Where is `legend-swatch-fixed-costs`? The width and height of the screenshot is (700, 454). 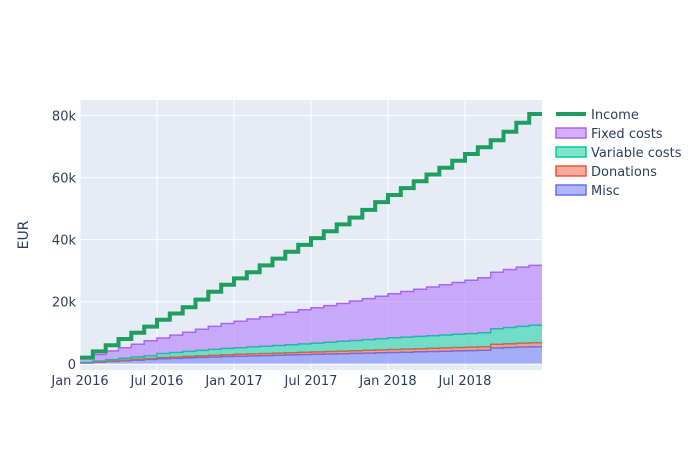
legend-swatch-fixed-costs is located at coordinates (571, 133).